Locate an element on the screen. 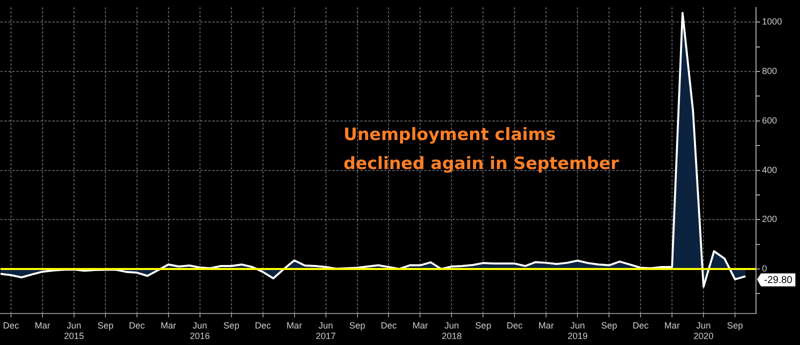  x-tick-label: Jun 2018 is located at coordinates (452, 331).